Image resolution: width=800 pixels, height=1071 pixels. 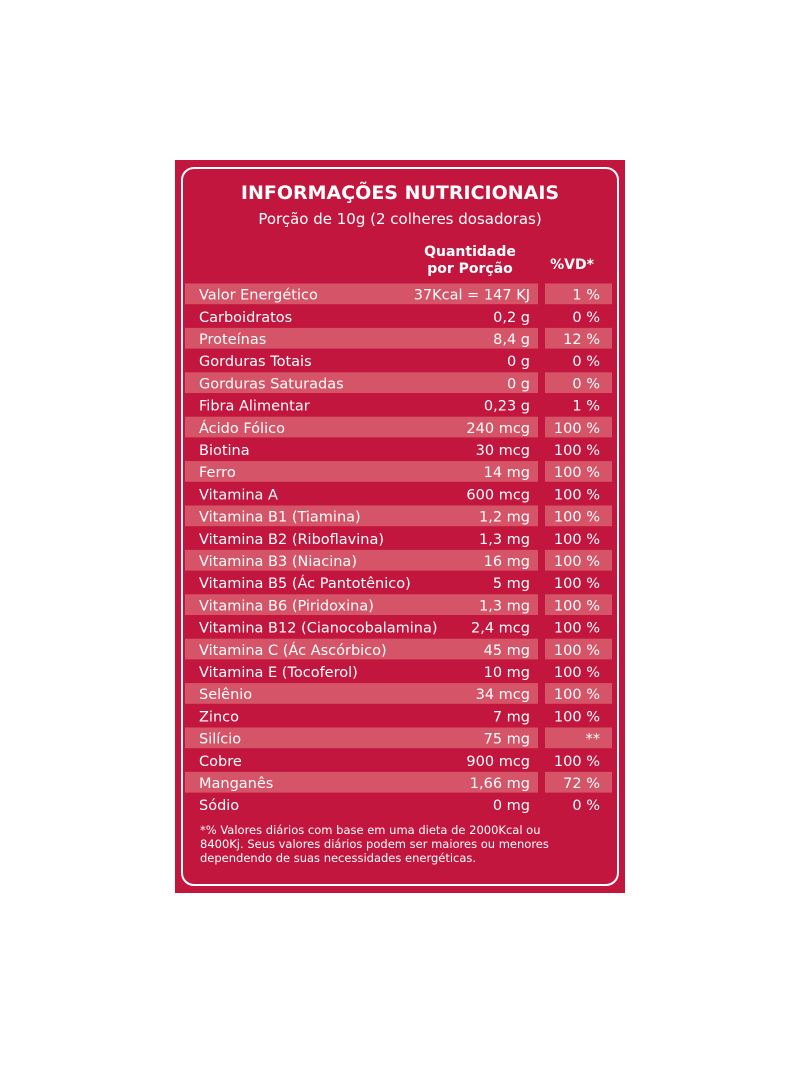 What do you see at coordinates (507, 673) in the screenshot?
I see `amount: 10 mg` at bounding box center [507, 673].